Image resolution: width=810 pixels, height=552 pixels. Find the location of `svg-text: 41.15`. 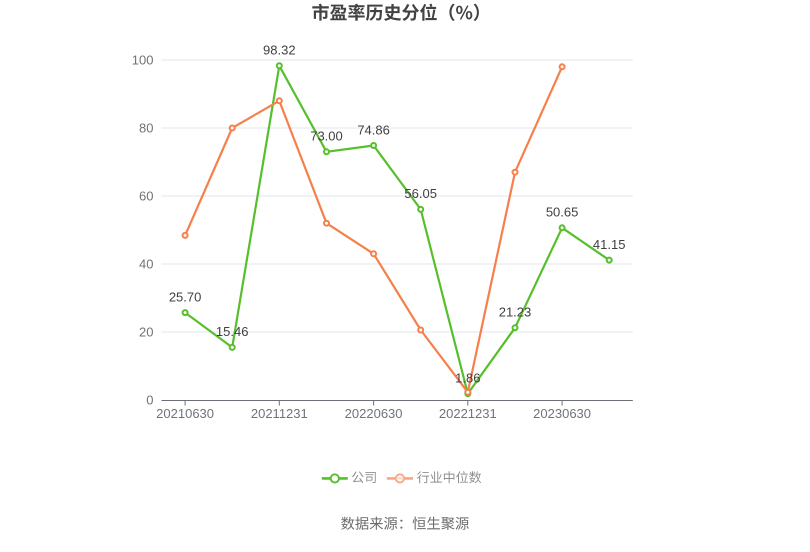

svg-text: 41.15 is located at coordinates (609, 244).